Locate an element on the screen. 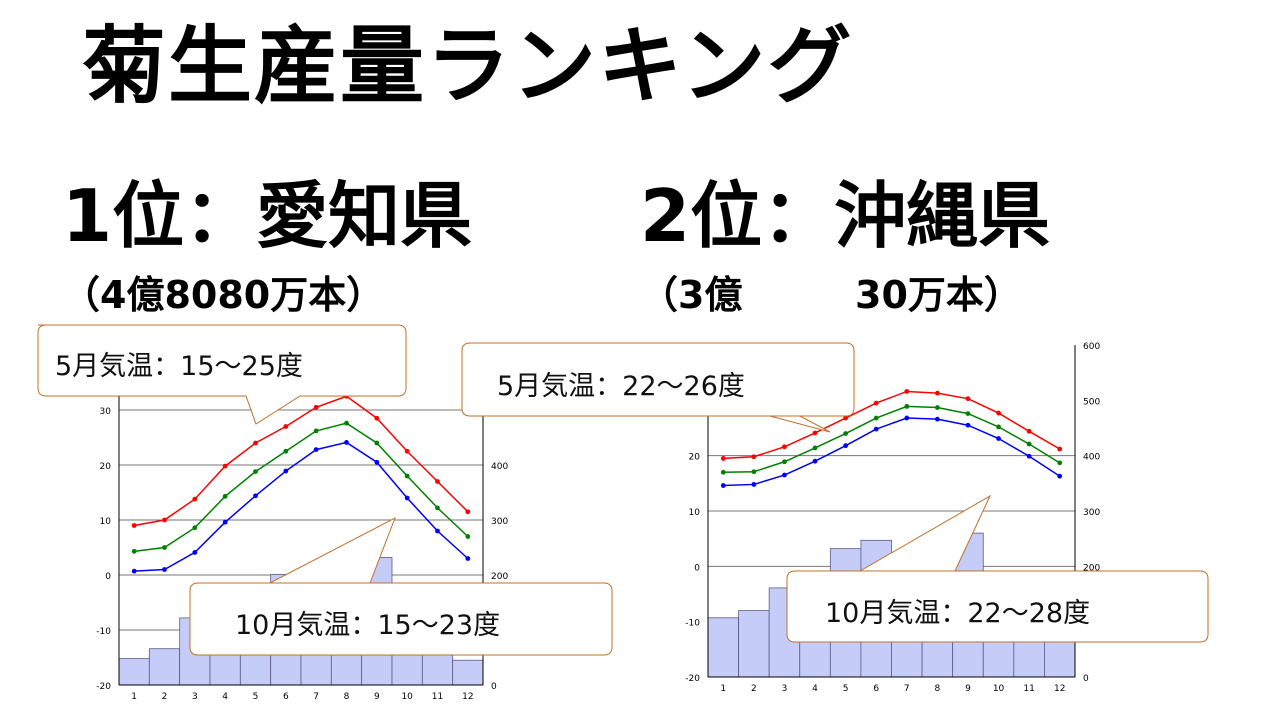  aichi-x-tick-label: 9 is located at coordinates (377, 697).